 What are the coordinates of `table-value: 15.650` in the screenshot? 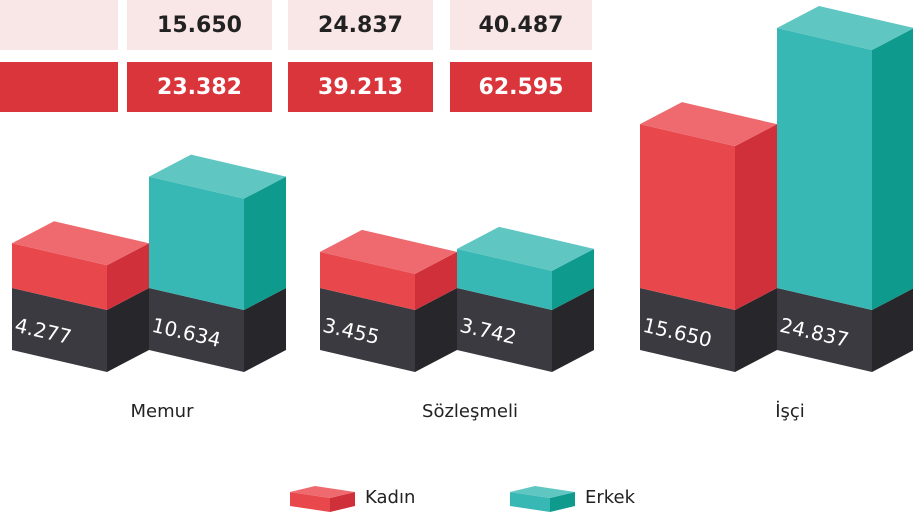 It's located at (199, 25).